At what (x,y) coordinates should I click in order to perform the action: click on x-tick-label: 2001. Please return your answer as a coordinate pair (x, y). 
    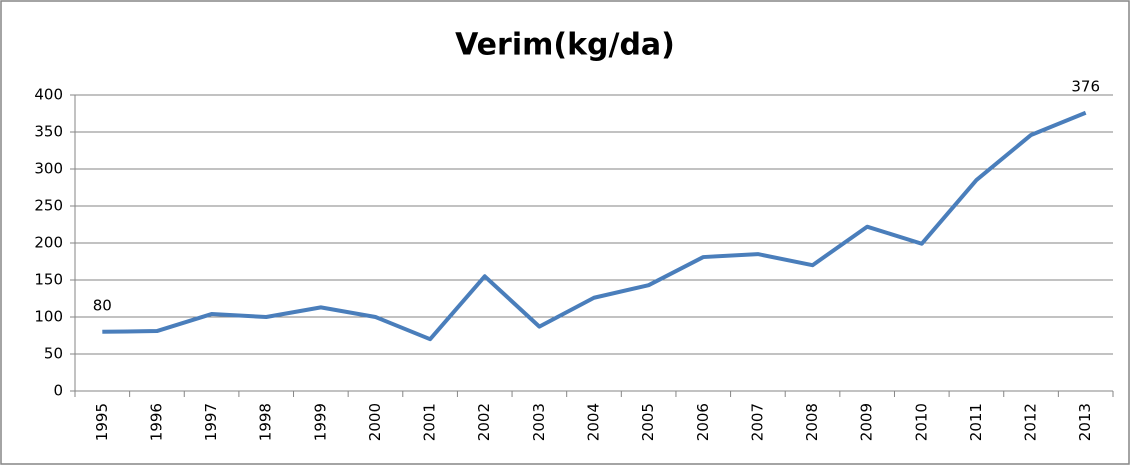
    Looking at the image, I should click on (430, 422).